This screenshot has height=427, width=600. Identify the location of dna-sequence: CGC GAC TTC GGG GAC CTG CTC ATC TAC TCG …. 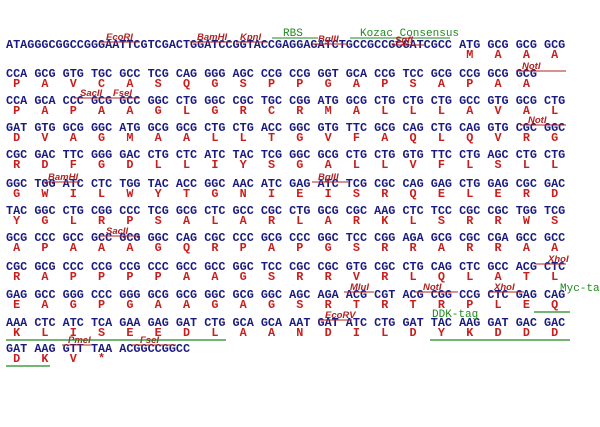
(285, 155).